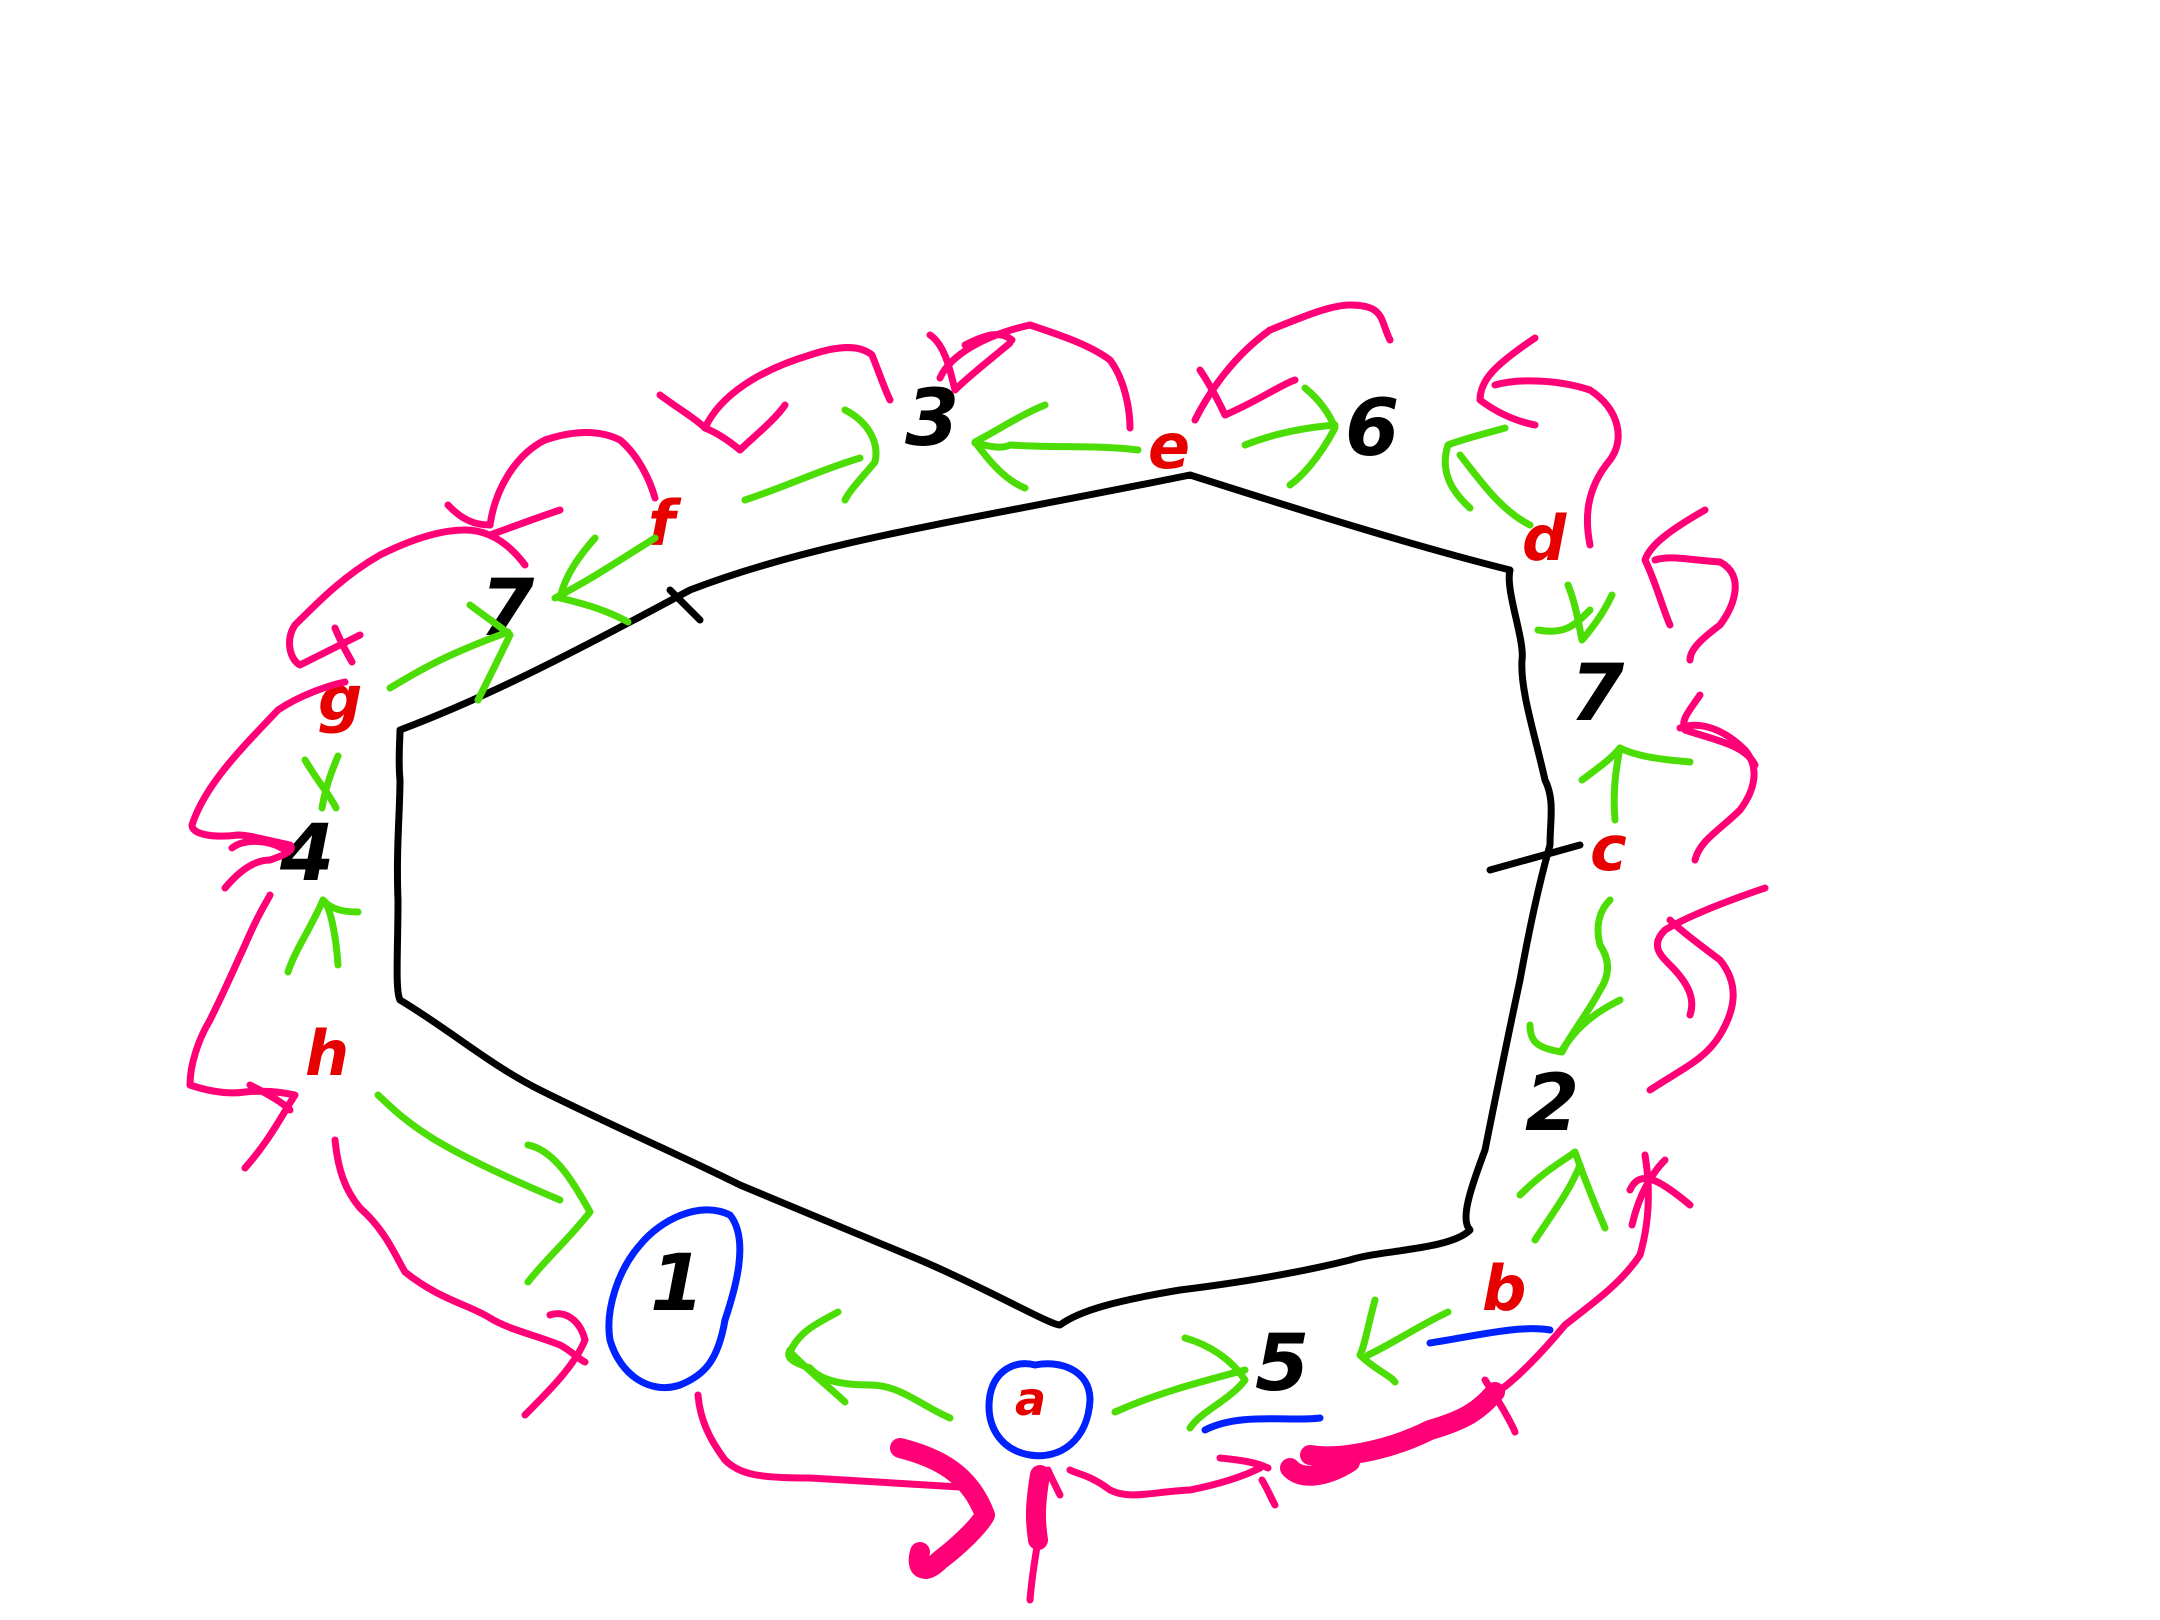 This screenshot has width=2160, height=1620. I want to click on edge-label-d: d, so click(1544, 538).